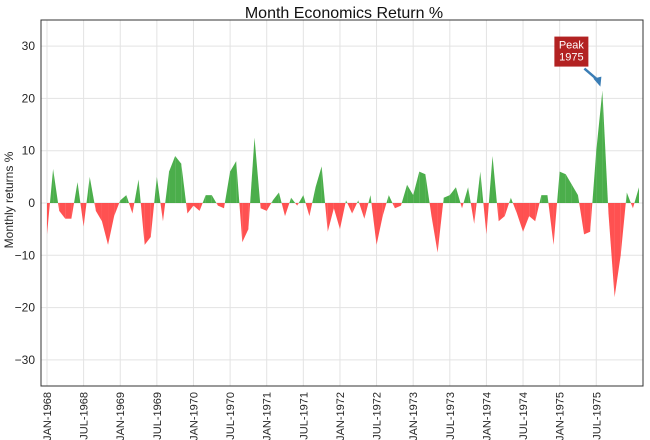 The height and width of the screenshot is (440, 650). I want to click on x-tick-label: JAN-1972, so click(341, 416).